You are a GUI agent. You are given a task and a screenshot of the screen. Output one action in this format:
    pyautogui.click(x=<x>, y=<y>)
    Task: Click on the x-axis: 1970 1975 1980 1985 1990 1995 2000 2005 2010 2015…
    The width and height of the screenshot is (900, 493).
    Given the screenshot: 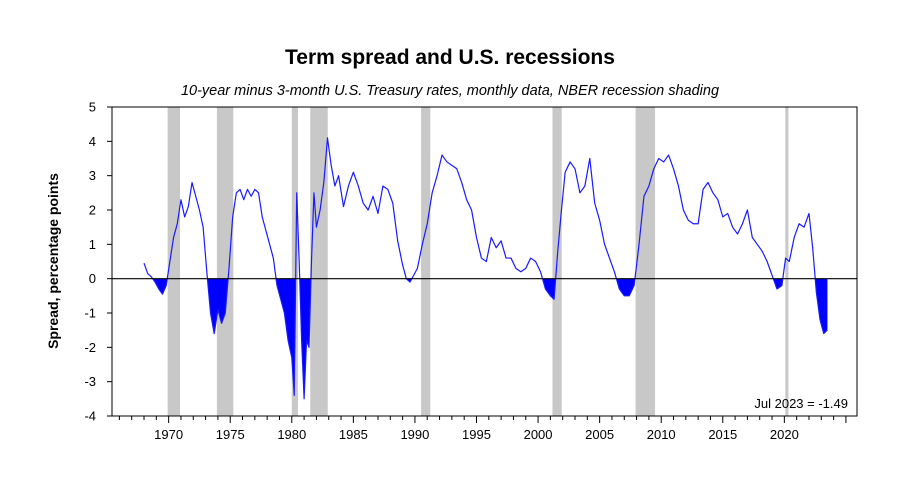 What is the action you would take?
    pyautogui.click(x=482, y=429)
    